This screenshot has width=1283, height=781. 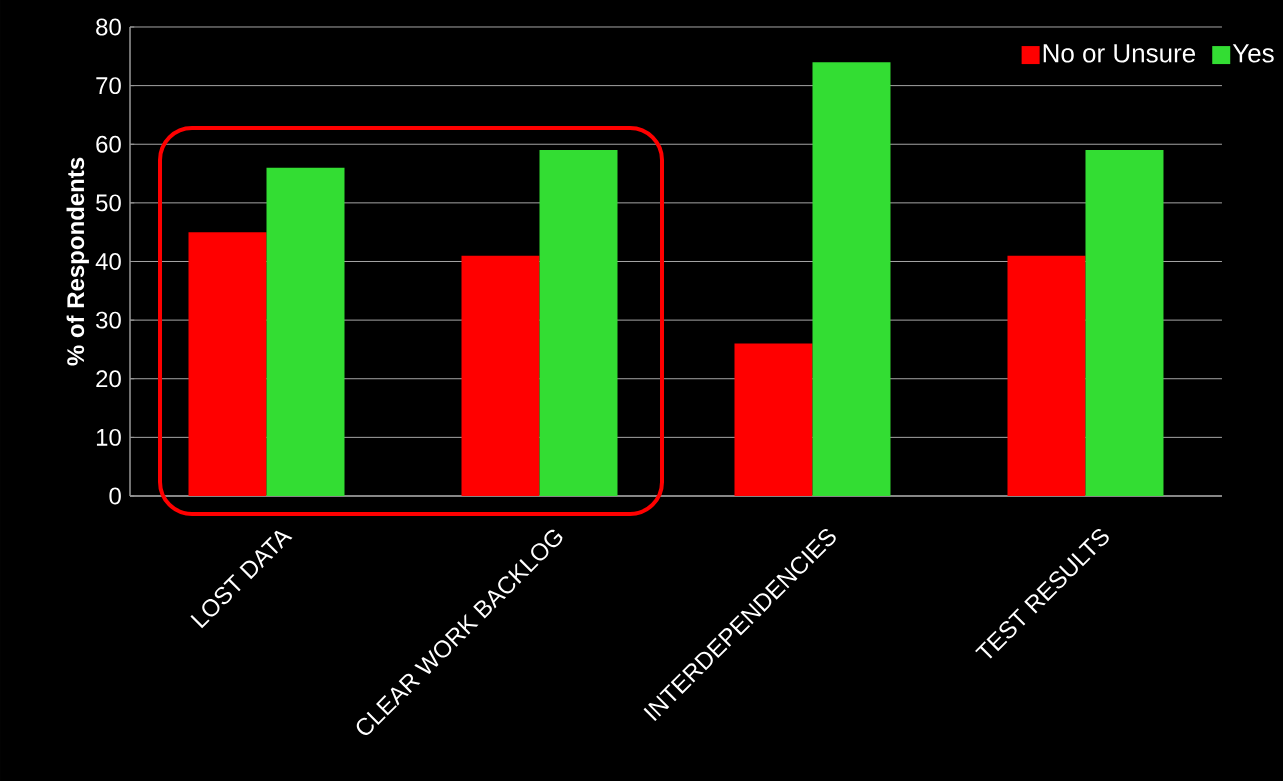 What do you see at coordinates (108, 86) in the screenshot?
I see `y-tick-label: 70` at bounding box center [108, 86].